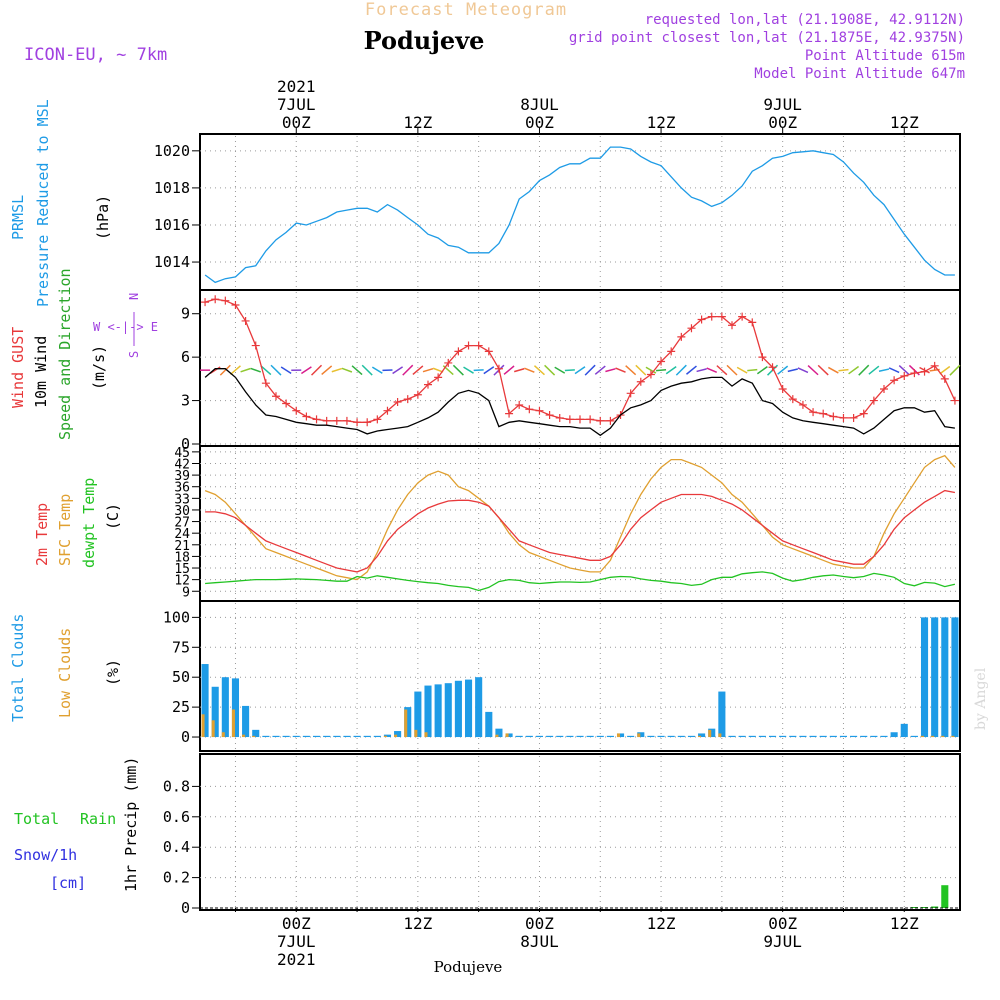  What do you see at coordinates (181, 677) in the screenshot?
I see `ytick-label-cloud: 50` at bounding box center [181, 677].